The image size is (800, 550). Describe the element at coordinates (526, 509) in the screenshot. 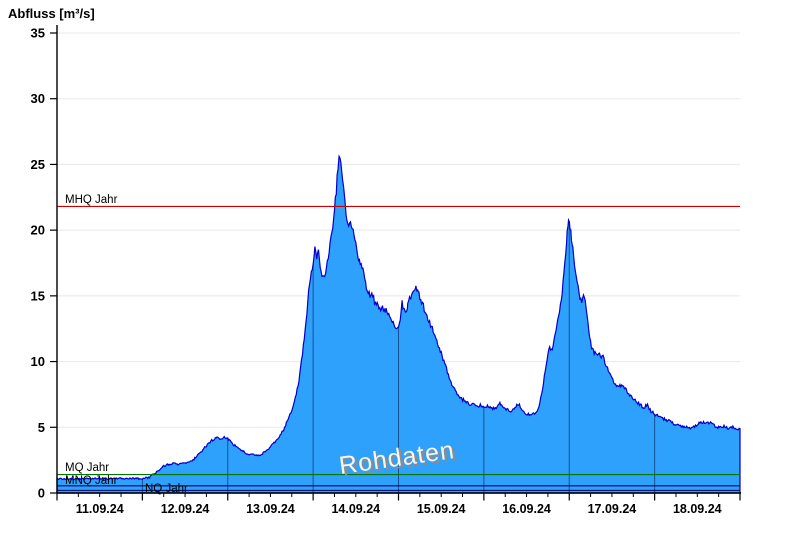

I see `x-tick-label: 16.09.24` at that location.